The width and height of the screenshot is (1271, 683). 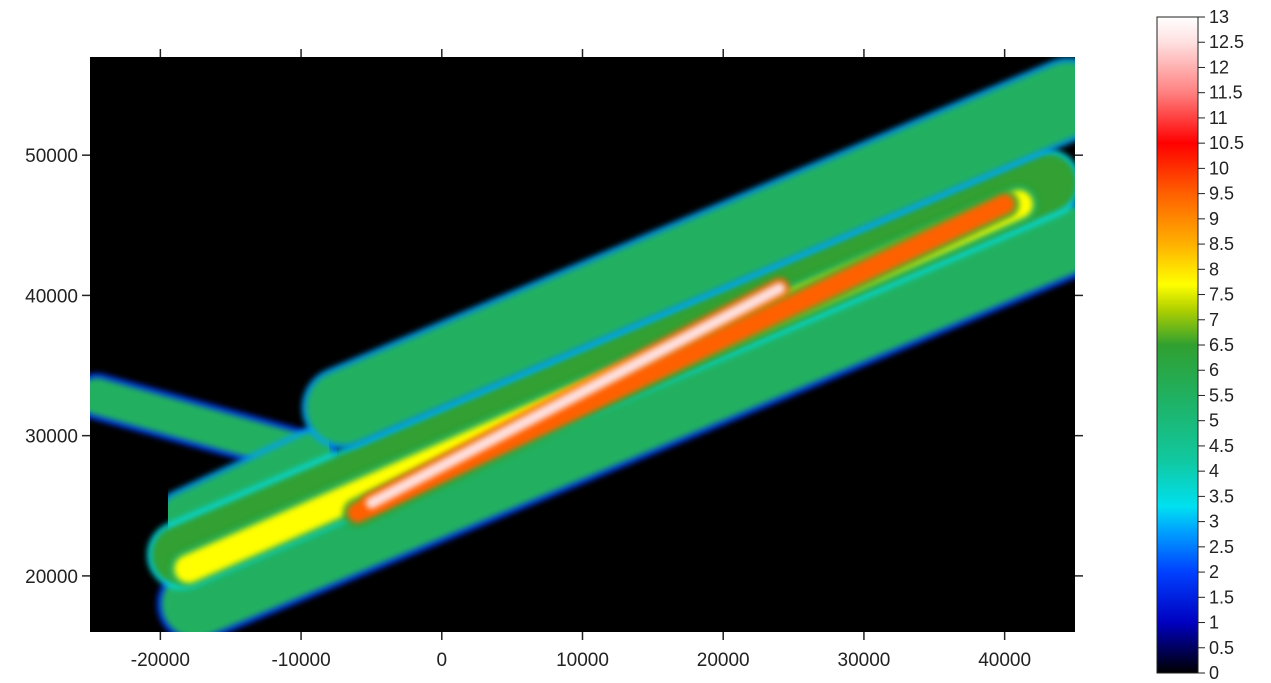 I want to click on colorbar-tick-label: 5.5, so click(x=1221, y=395).